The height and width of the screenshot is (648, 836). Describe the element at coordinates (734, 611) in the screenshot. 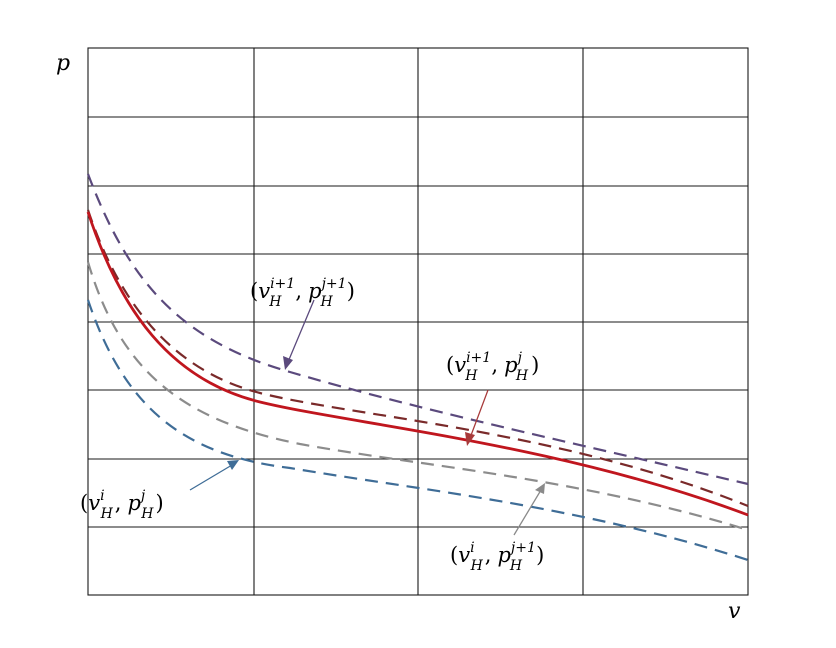

I see `x-axis-label: v` at that location.